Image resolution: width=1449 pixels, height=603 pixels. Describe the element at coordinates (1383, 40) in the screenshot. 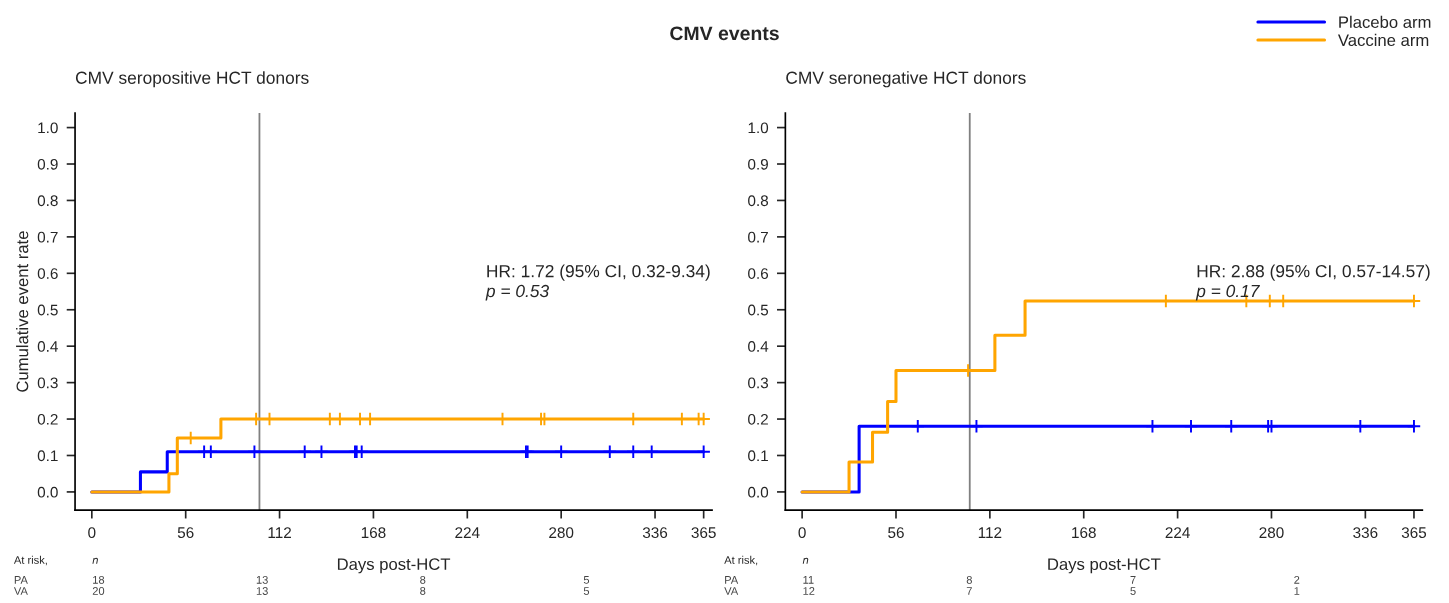

I see `legend-label: Vaccine arm` at that location.